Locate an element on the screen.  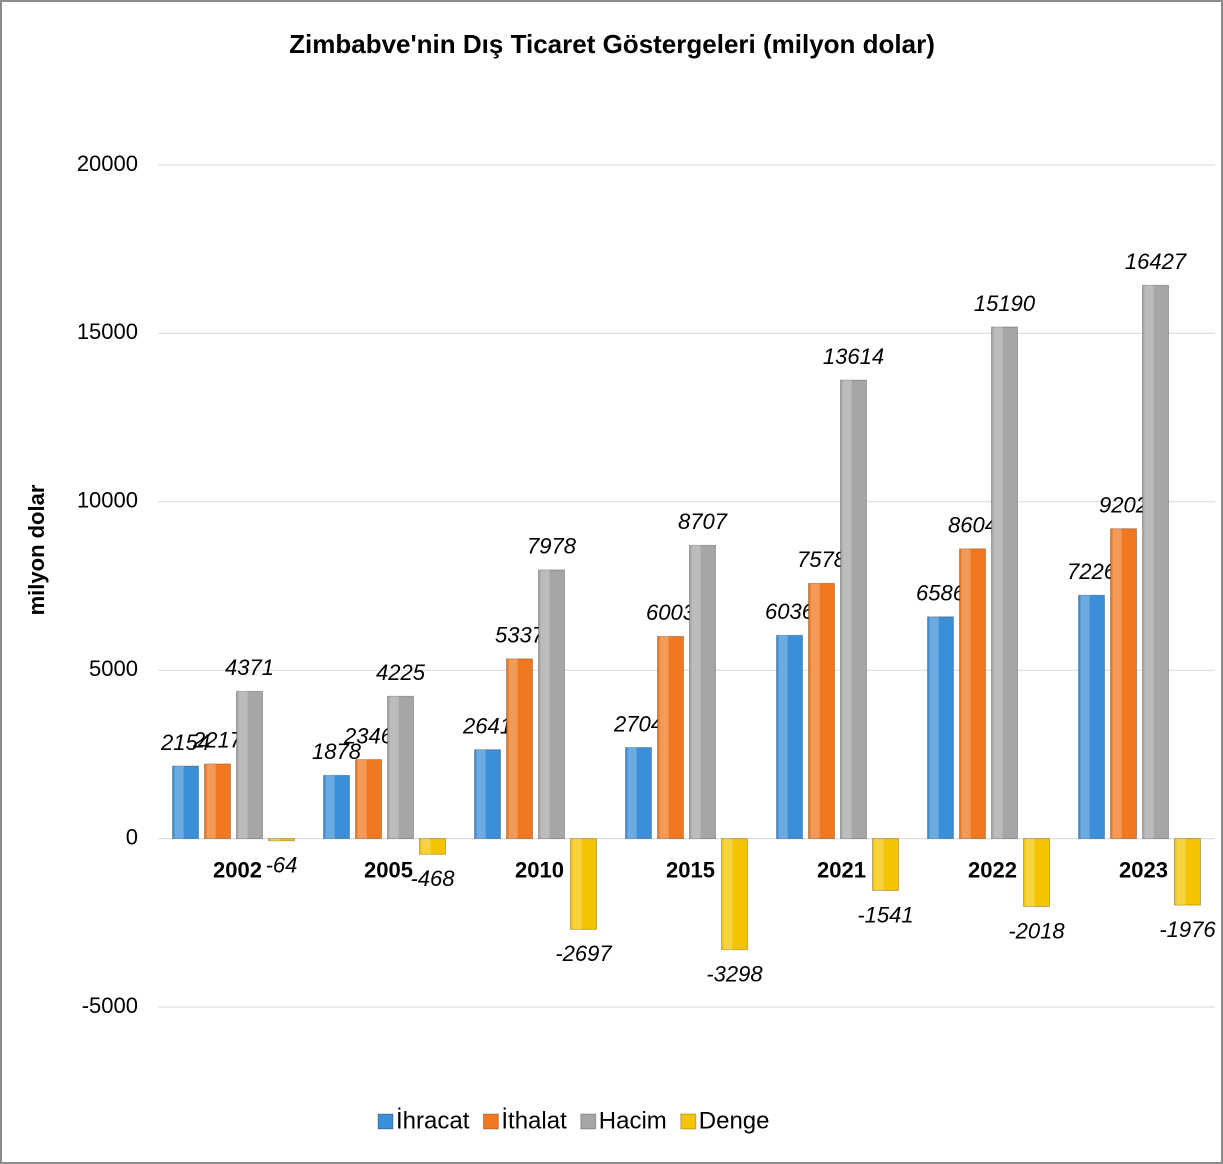
value-label: 6003 is located at coordinates (671, 612).